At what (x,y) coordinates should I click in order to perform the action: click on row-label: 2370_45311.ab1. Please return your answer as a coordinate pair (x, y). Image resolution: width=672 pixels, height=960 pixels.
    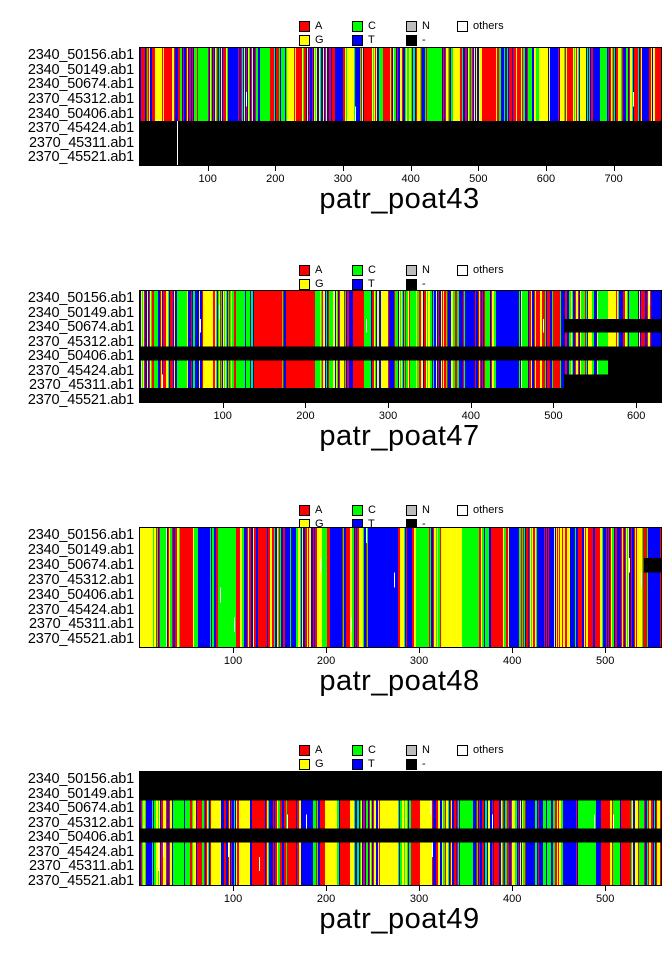
    Looking at the image, I should click on (81, 624).